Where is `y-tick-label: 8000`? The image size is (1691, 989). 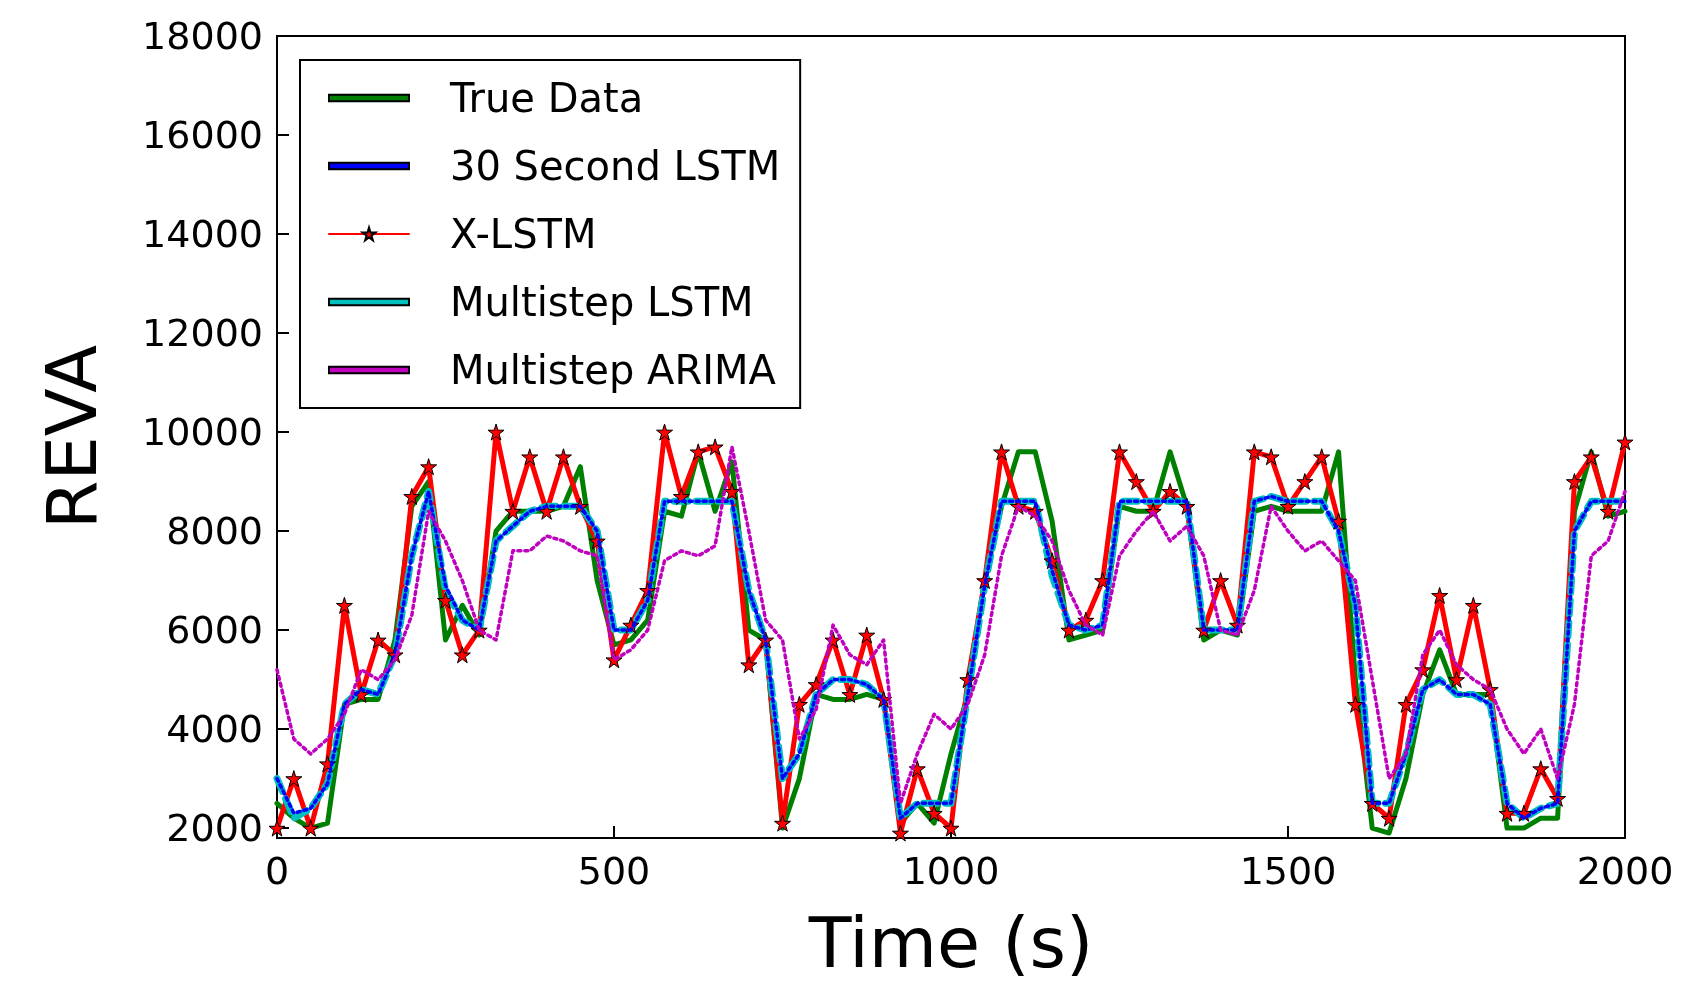 y-tick-label: 8000 is located at coordinates (214, 531).